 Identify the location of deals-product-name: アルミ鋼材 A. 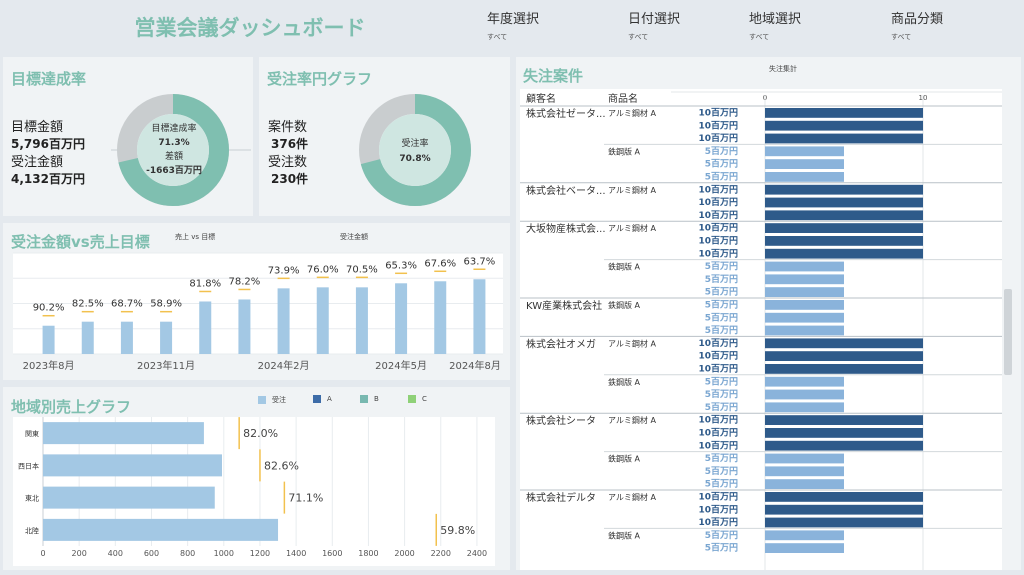
(632, 497).